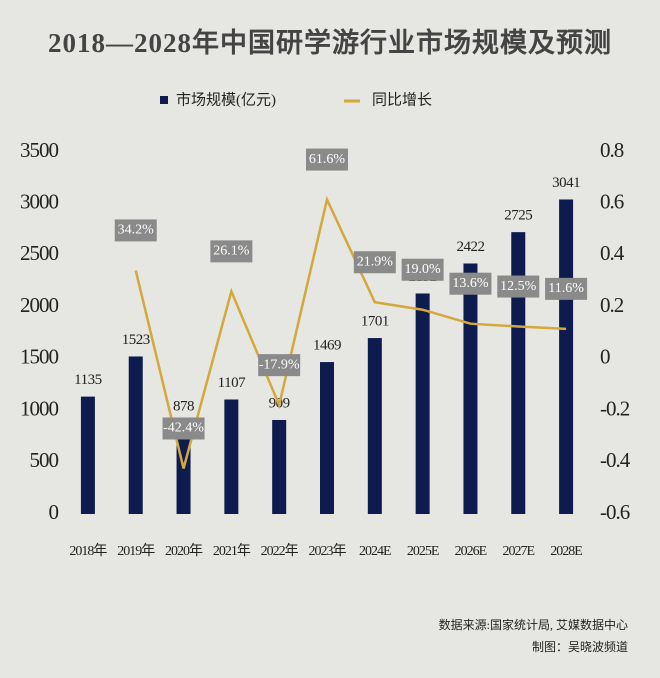 The width and height of the screenshot is (660, 678). I want to click on x-tick-label: 2022年, so click(280, 551).